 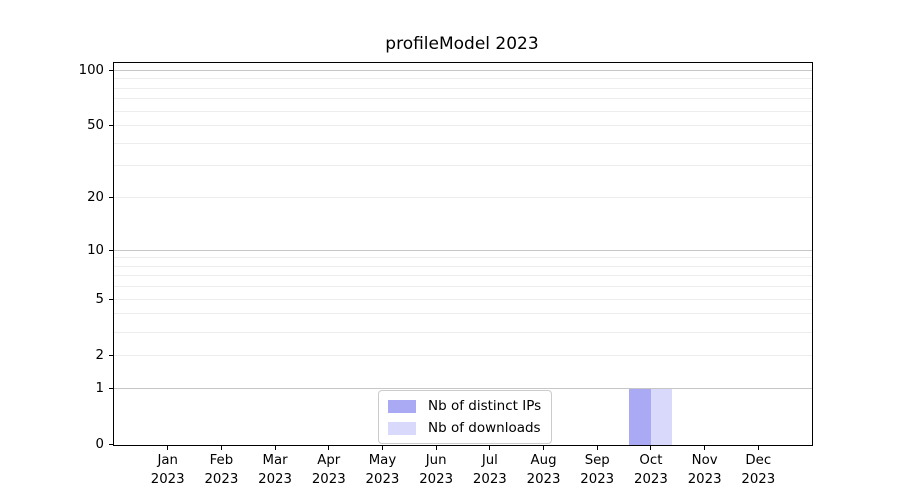 I want to click on x-tick-label: Sep 2023, so click(x=597, y=470).